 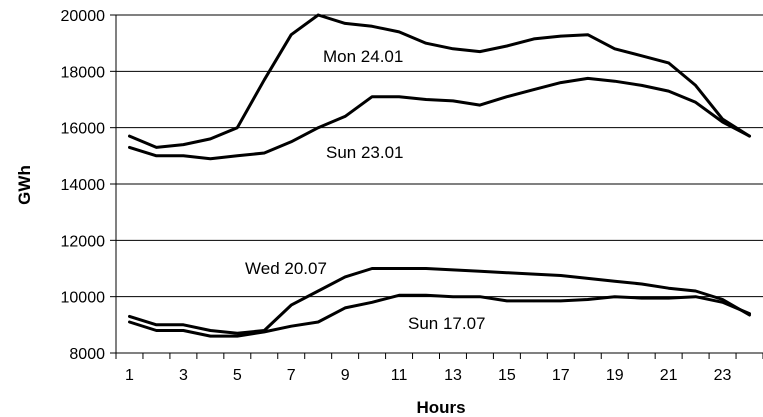 I want to click on x-tick-label: 9, so click(x=345, y=375).